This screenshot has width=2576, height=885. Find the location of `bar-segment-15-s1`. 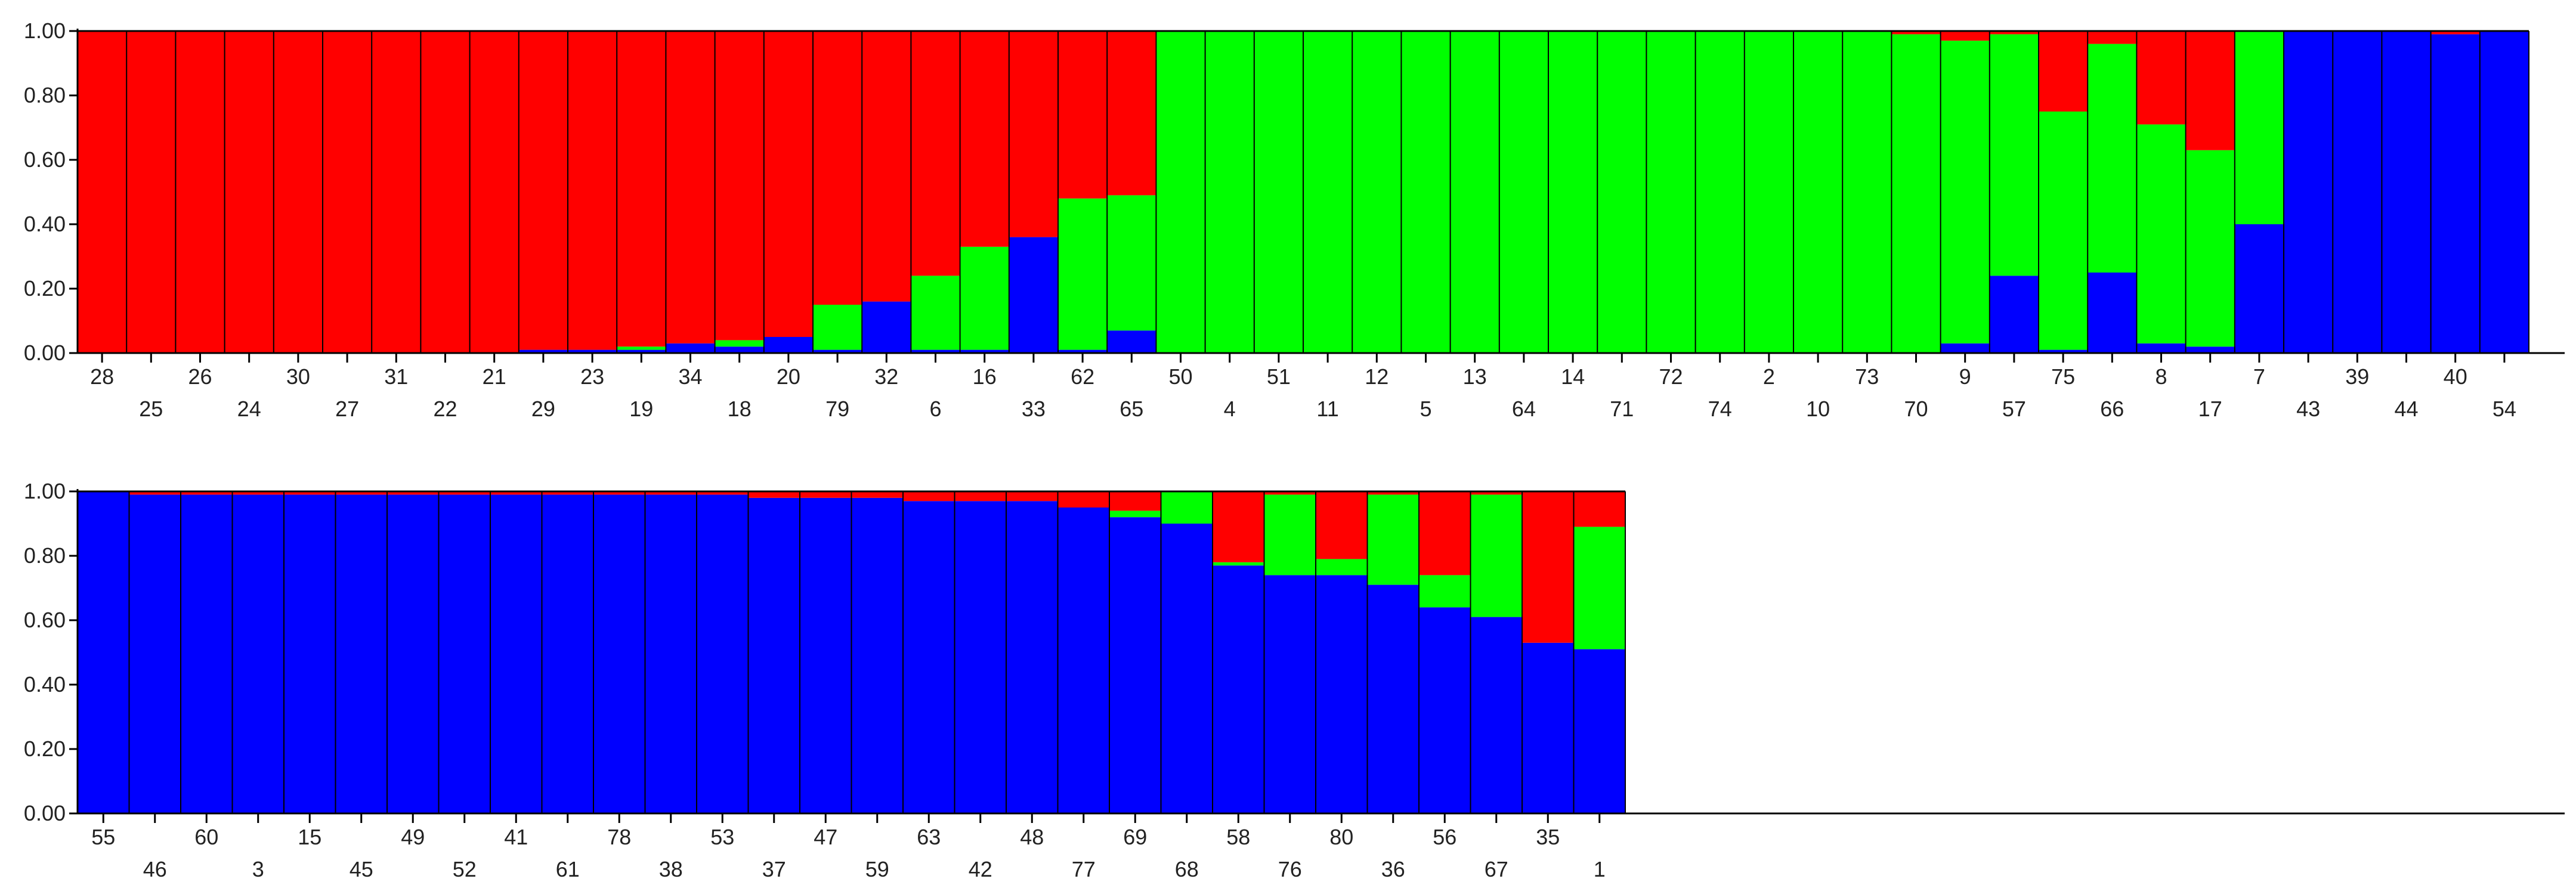

bar-segment-15-s1 is located at coordinates (310, 653).